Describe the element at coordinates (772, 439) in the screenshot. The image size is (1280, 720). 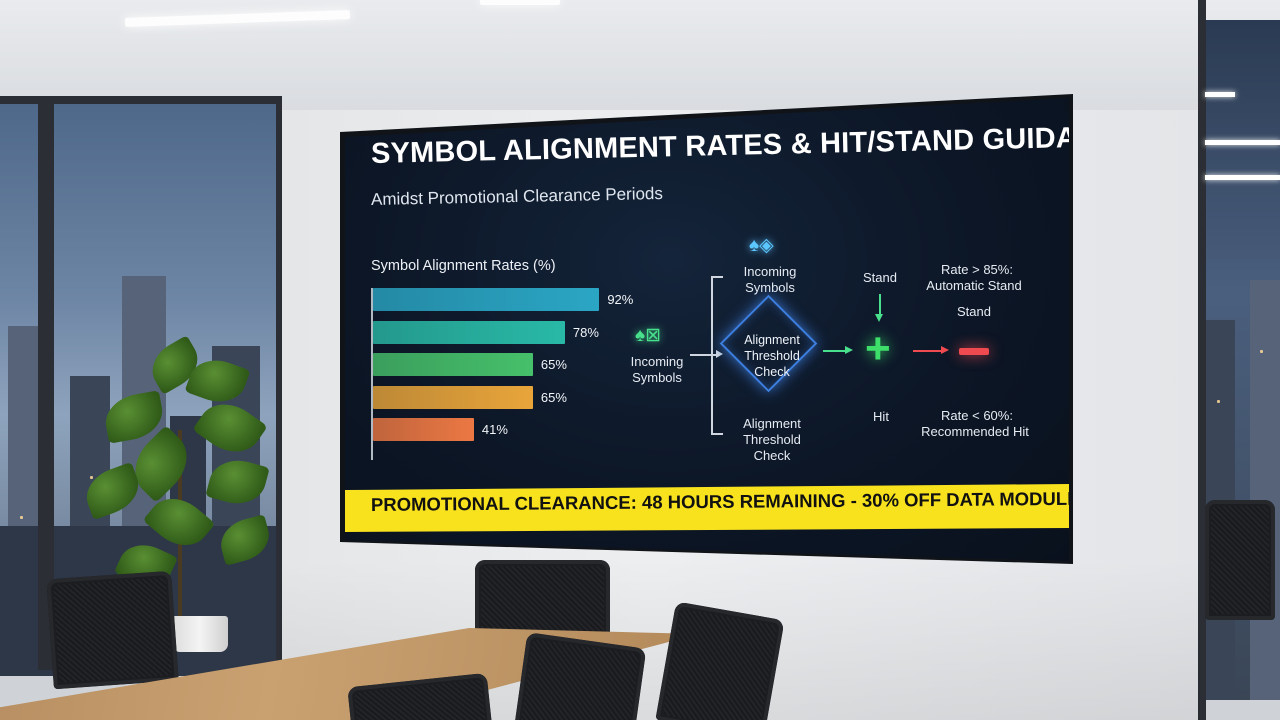
I see `alignment-threshold-bottom: Alignment Threshold Check` at that location.